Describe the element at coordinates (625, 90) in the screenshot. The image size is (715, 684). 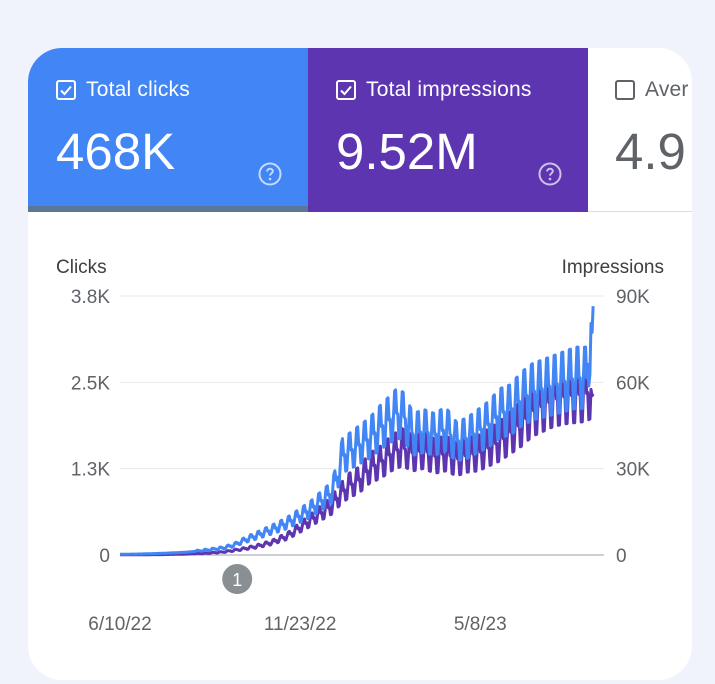
I see `average-checkbox` at that location.